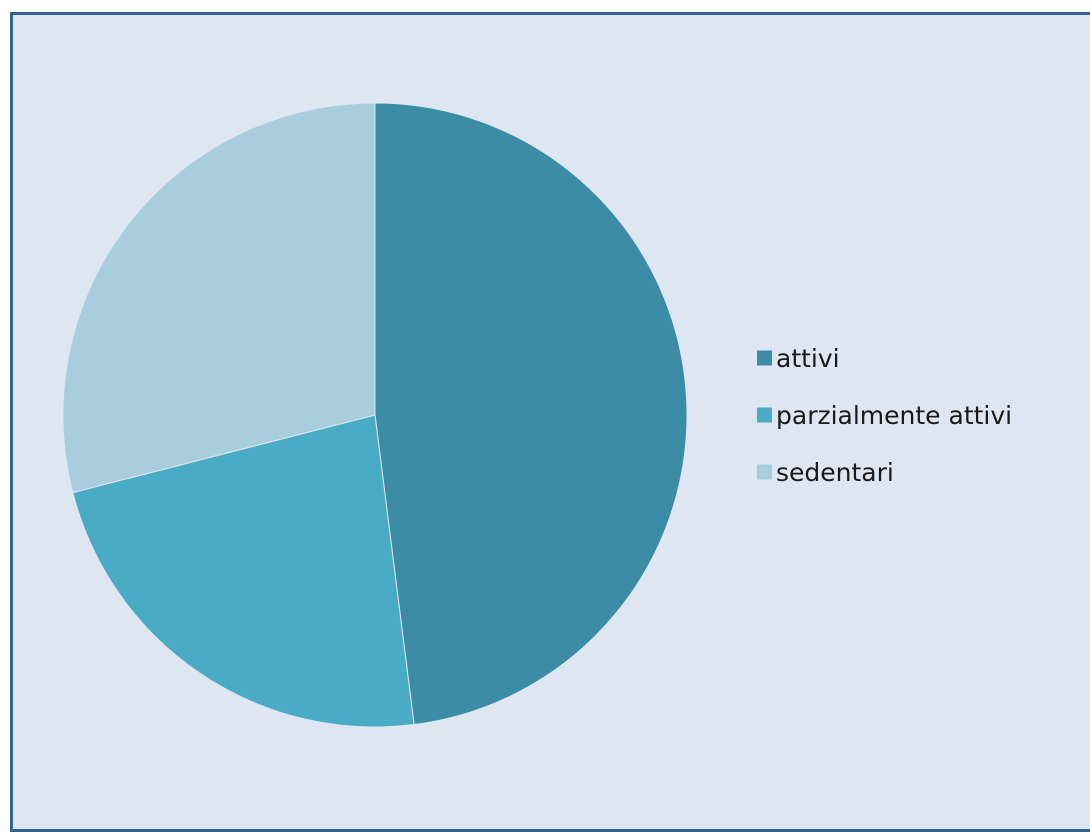 This screenshot has height=832, width=1090. Describe the element at coordinates (808, 358) in the screenshot. I see `legend-label: attivi` at that location.